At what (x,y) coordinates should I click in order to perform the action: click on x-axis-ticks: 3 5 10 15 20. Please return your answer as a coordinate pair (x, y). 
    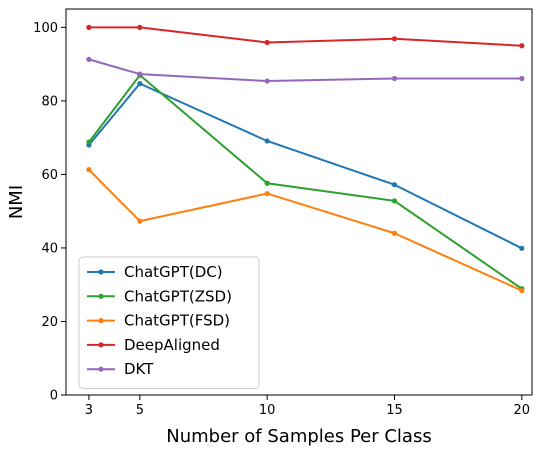
    Looking at the image, I should click on (307, 406).